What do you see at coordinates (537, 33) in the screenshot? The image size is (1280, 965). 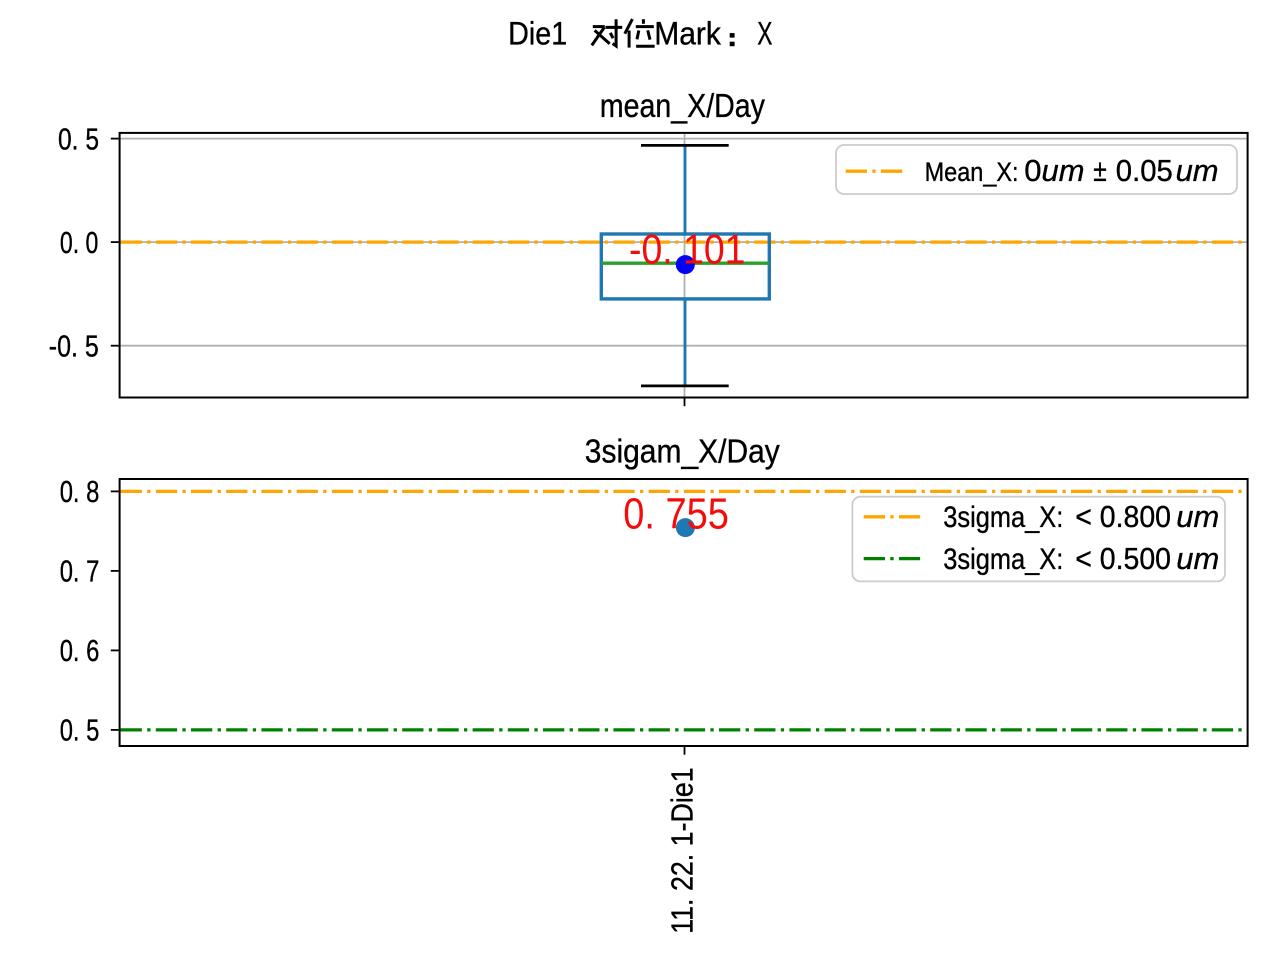 I see `svg-text: Die1` at bounding box center [537, 33].